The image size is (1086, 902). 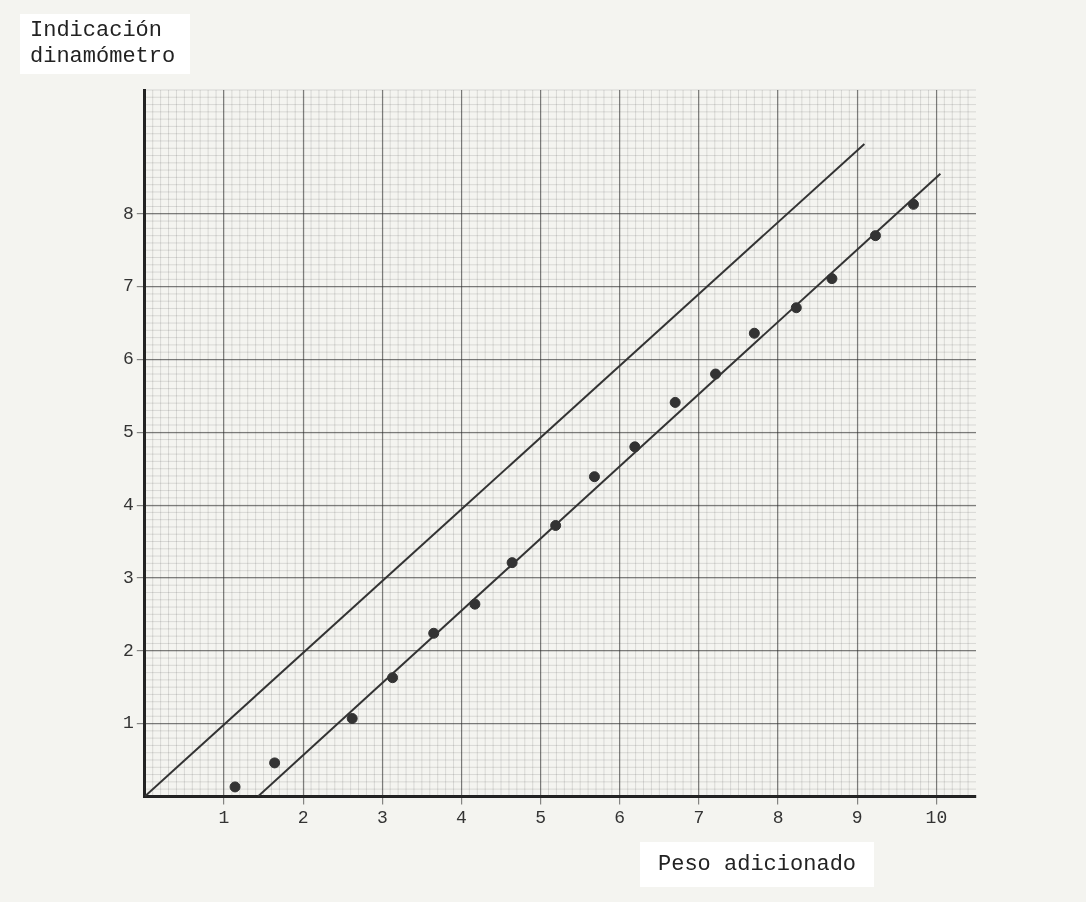 I want to click on x-tick-label: 4, so click(x=461, y=817).